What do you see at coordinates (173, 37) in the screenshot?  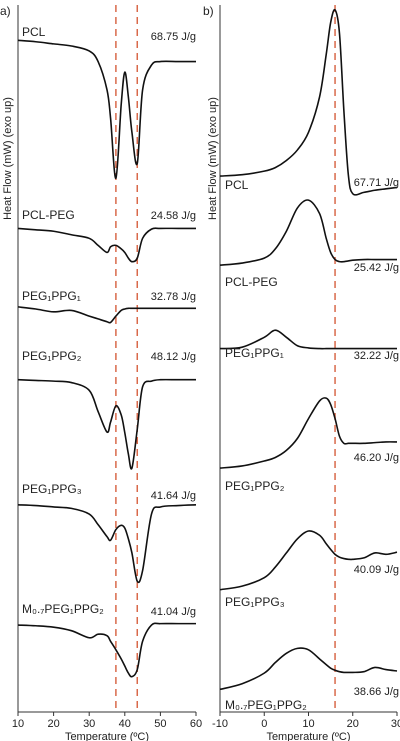 I see `enthalpy-label: 68.75 J/g` at bounding box center [173, 37].